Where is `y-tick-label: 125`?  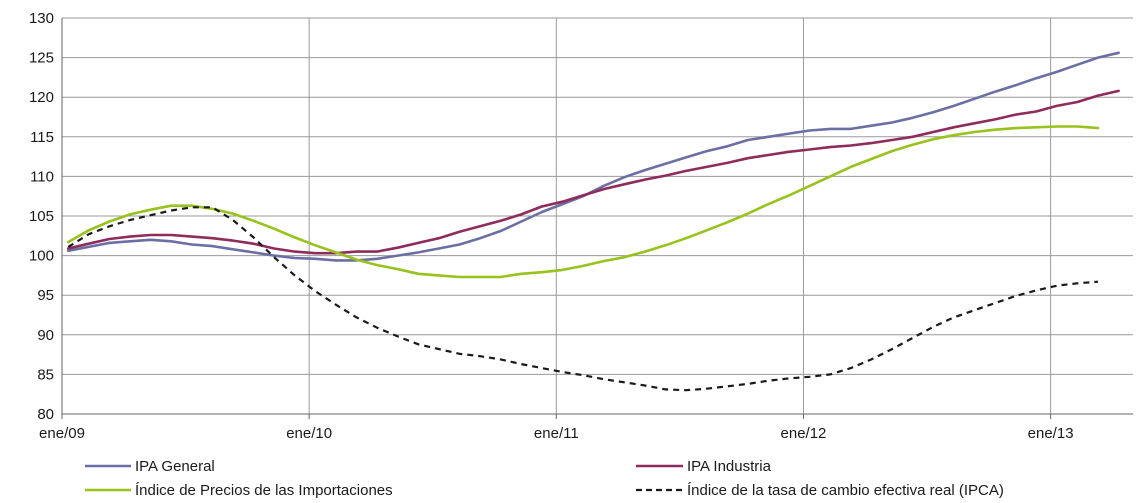
y-tick-label: 125 is located at coordinates (41, 58).